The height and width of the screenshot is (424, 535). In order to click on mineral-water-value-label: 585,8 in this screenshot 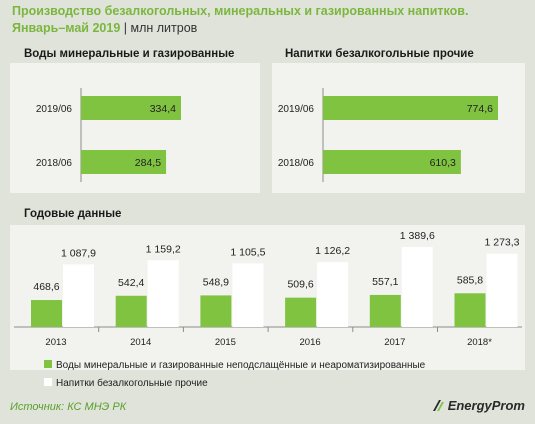, I will do `click(470, 280)`.